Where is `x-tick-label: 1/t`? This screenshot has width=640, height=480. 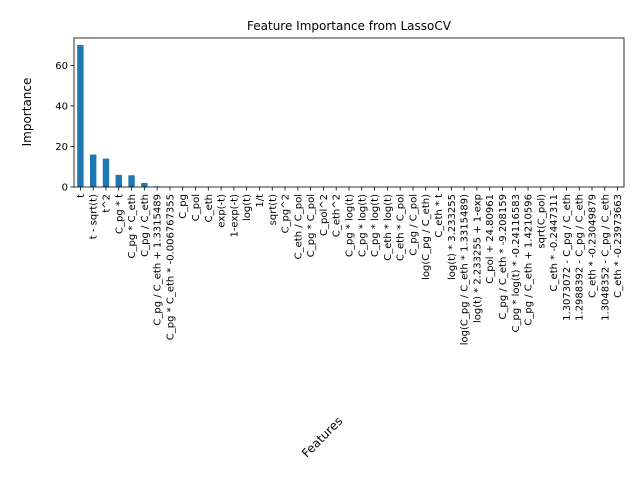 x-tick-label: 1/t is located at coordinates (260, 201).